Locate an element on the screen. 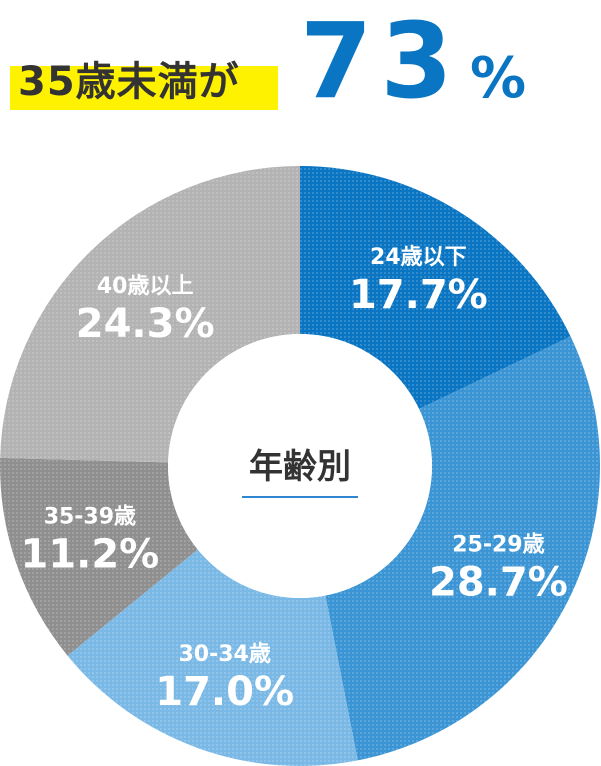  slice-label-2: 25-29歳 is located at coordinates (498, 545).